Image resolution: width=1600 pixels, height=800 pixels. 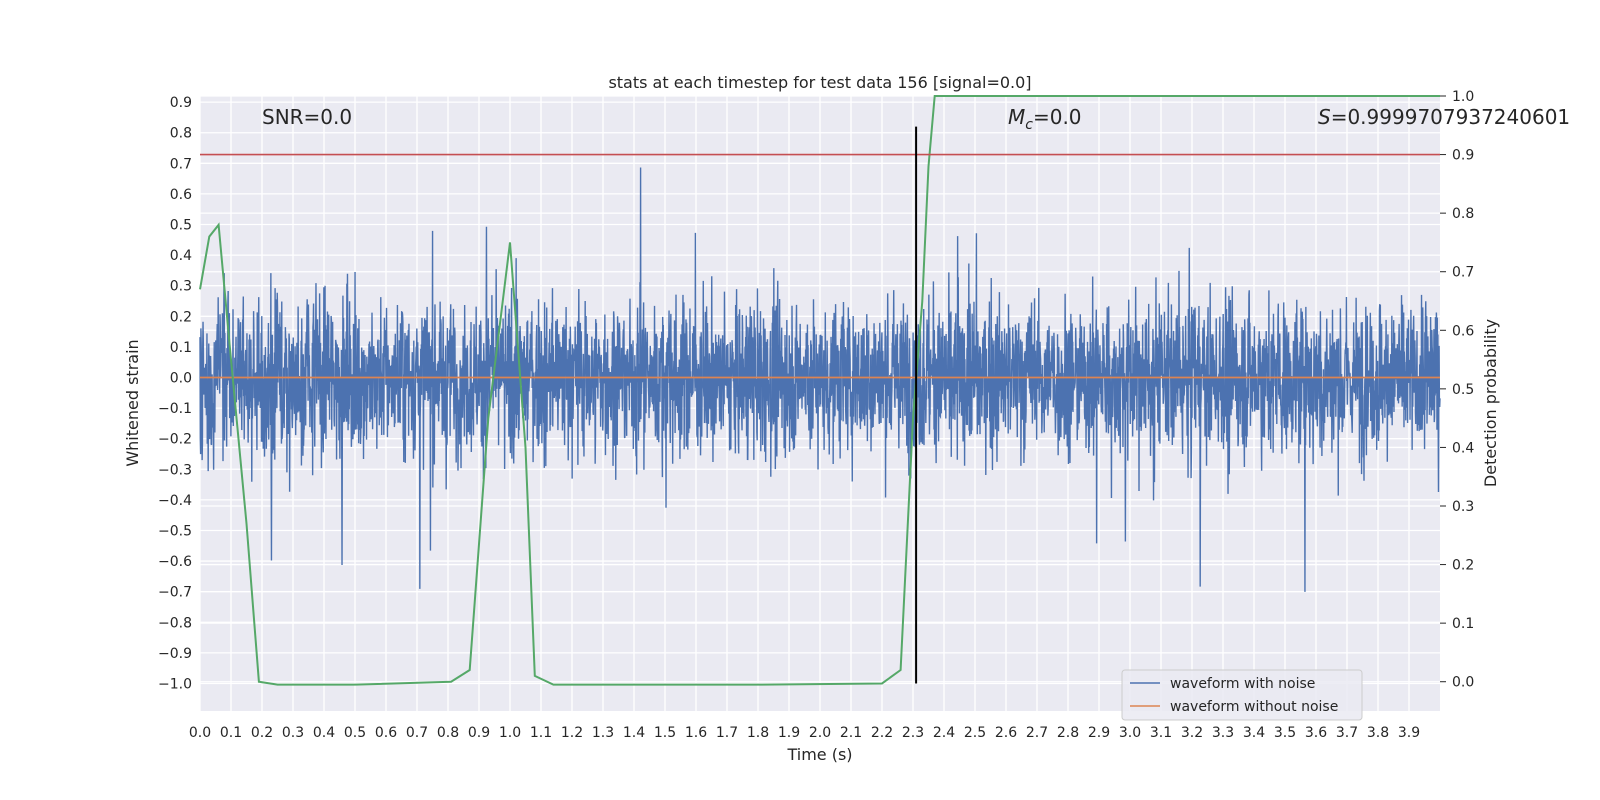 I want to click on y-right-tick-label: 0.4, so click(x=1463, y=448).